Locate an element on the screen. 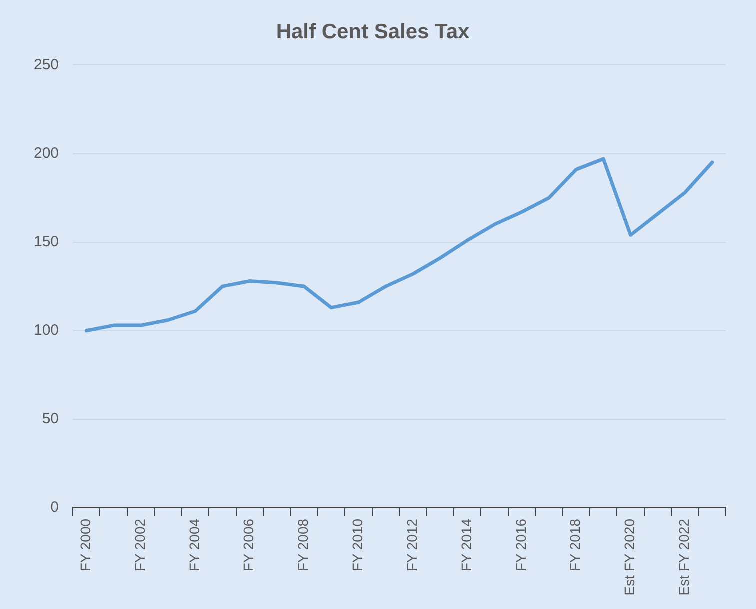 The image size is (756, 609). x-tick-label: FY 2002 is located at coordinates (140, 545).